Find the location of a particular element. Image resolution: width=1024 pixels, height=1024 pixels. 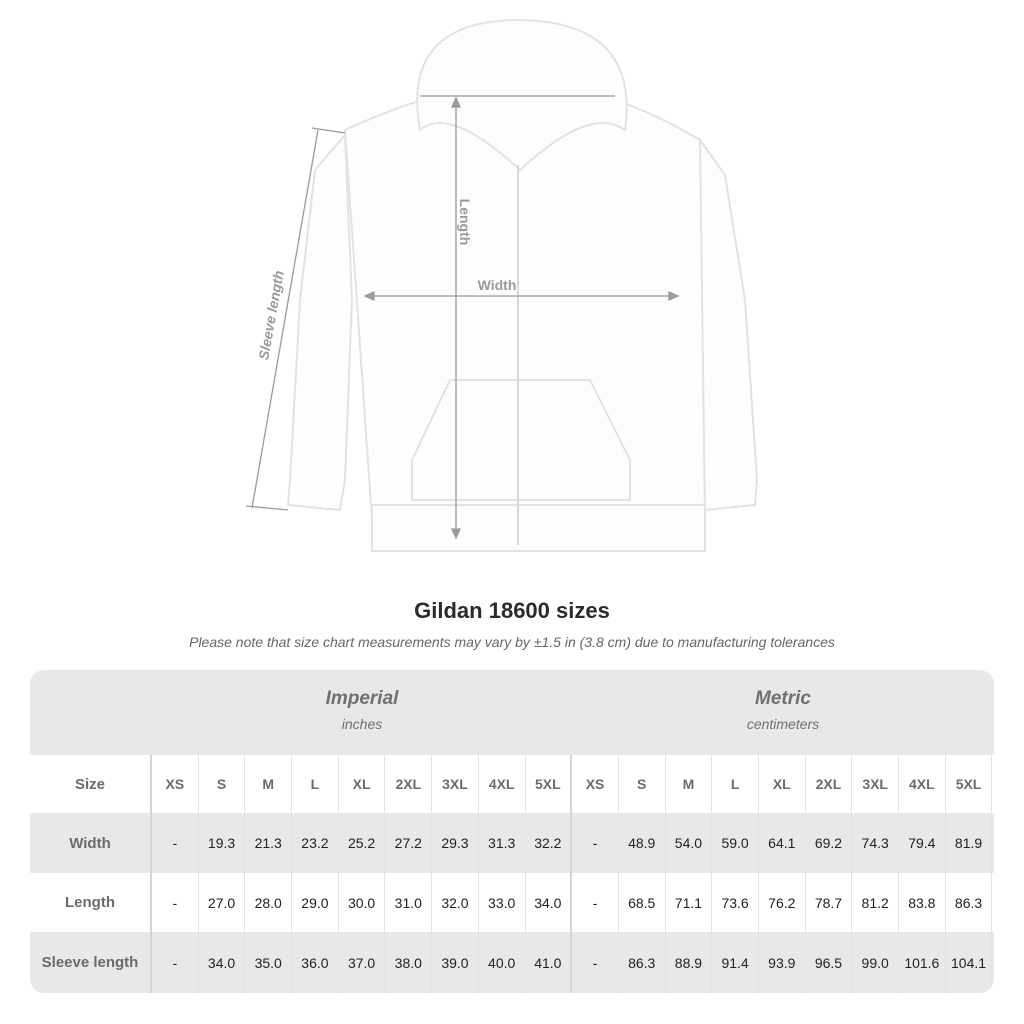

size-imperial-s: S is located at coordinates (222, 784).